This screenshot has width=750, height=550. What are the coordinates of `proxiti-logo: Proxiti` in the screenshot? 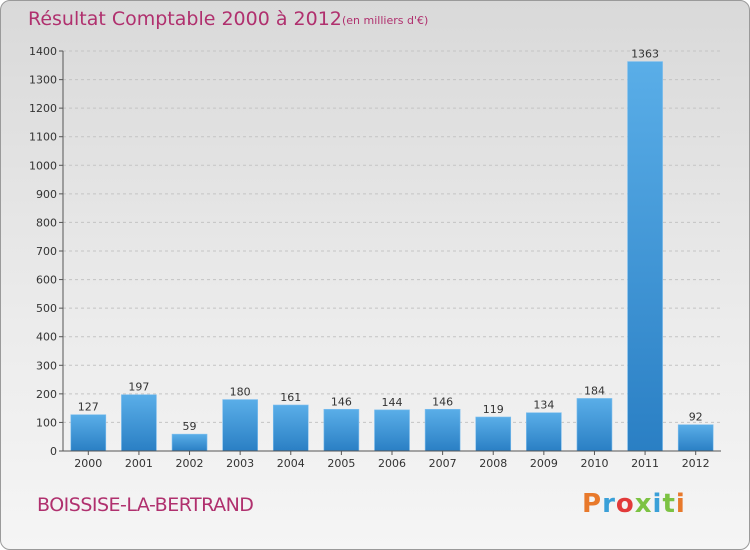 It's located at (634, 504).